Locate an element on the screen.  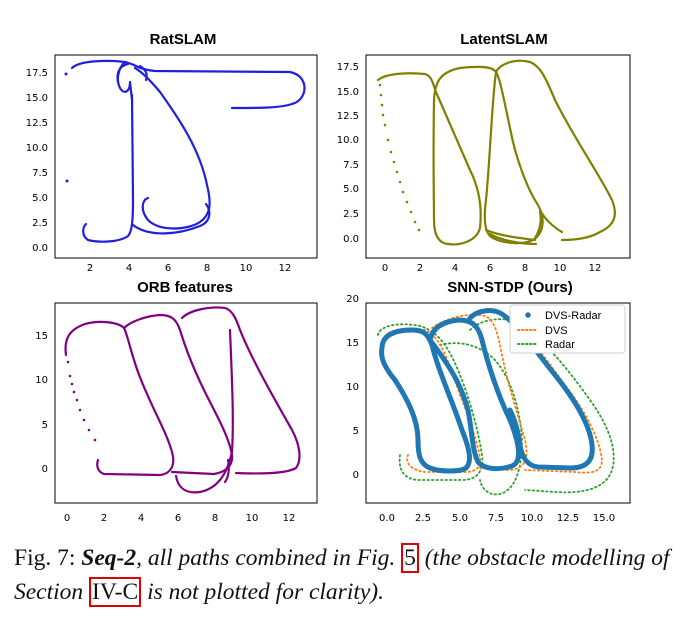
legend-box is located at coordinates (567, 329).